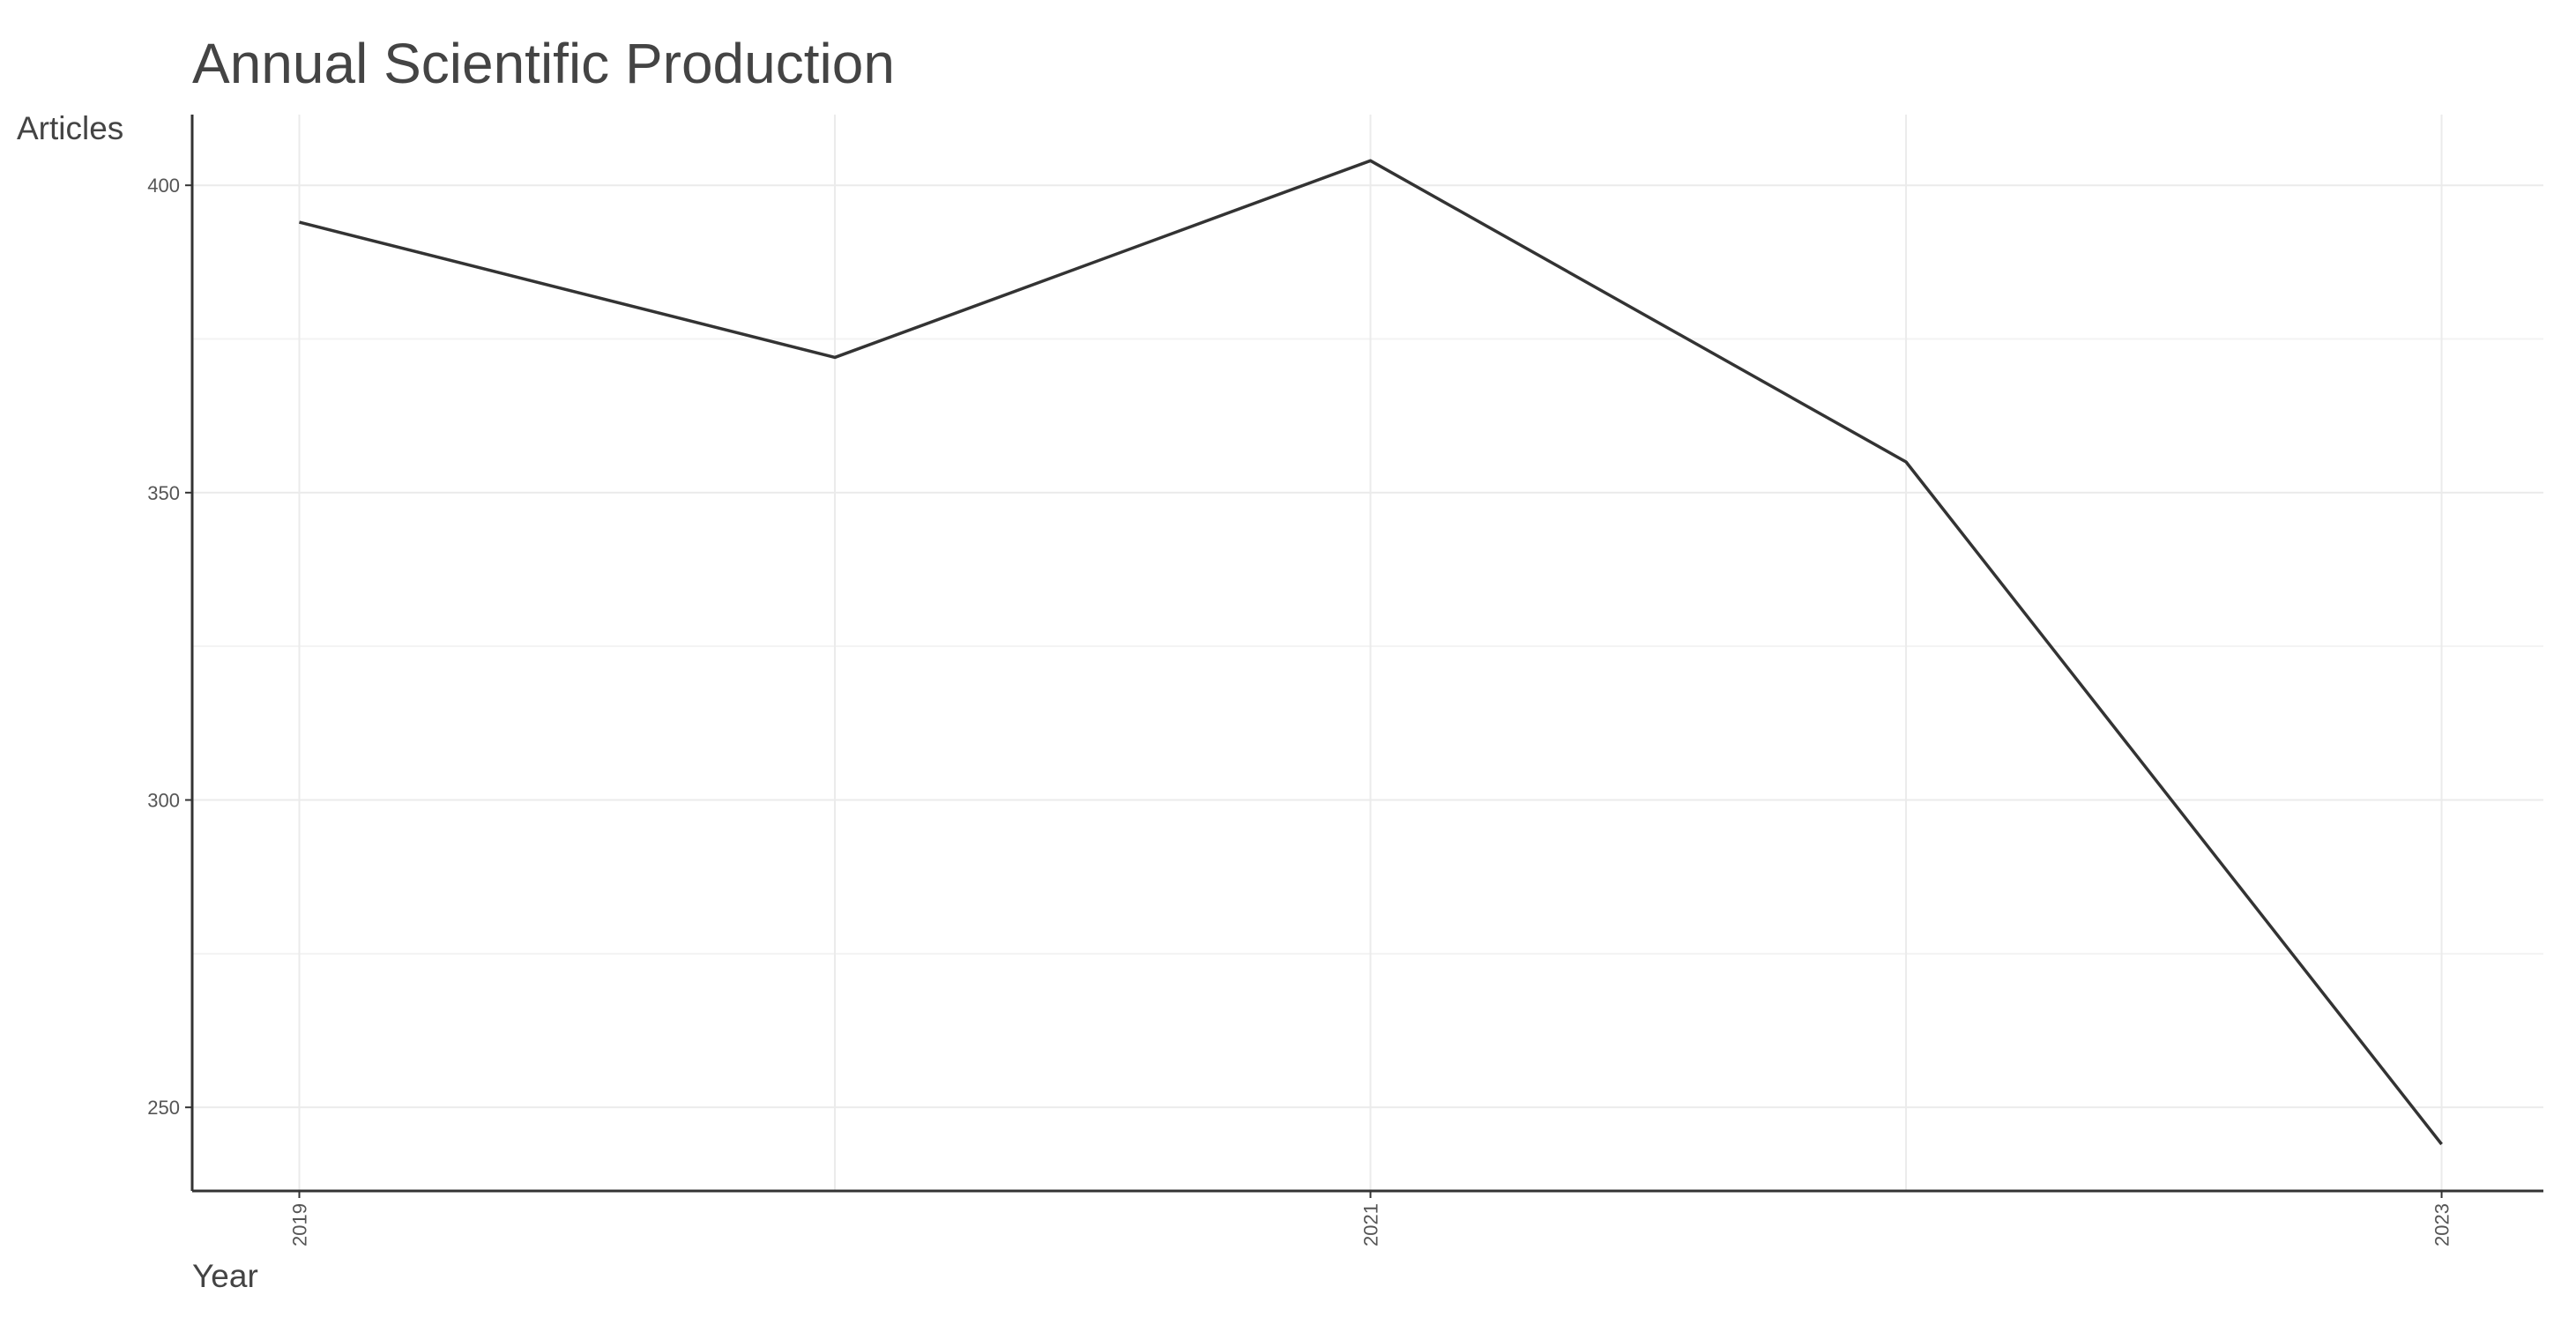 This screenshot has width=2576, height=1317. Describe the element at coordinates (225, 1276) in the screenshot. I see `x-axis-label: Year` at that location.